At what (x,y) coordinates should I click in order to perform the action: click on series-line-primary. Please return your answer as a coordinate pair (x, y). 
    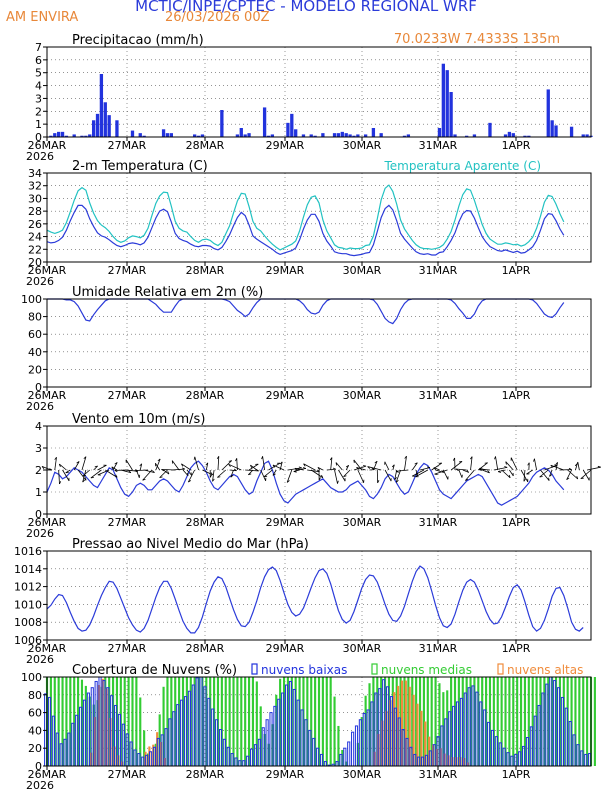
    Looking at the image, I should click on (305, 230).